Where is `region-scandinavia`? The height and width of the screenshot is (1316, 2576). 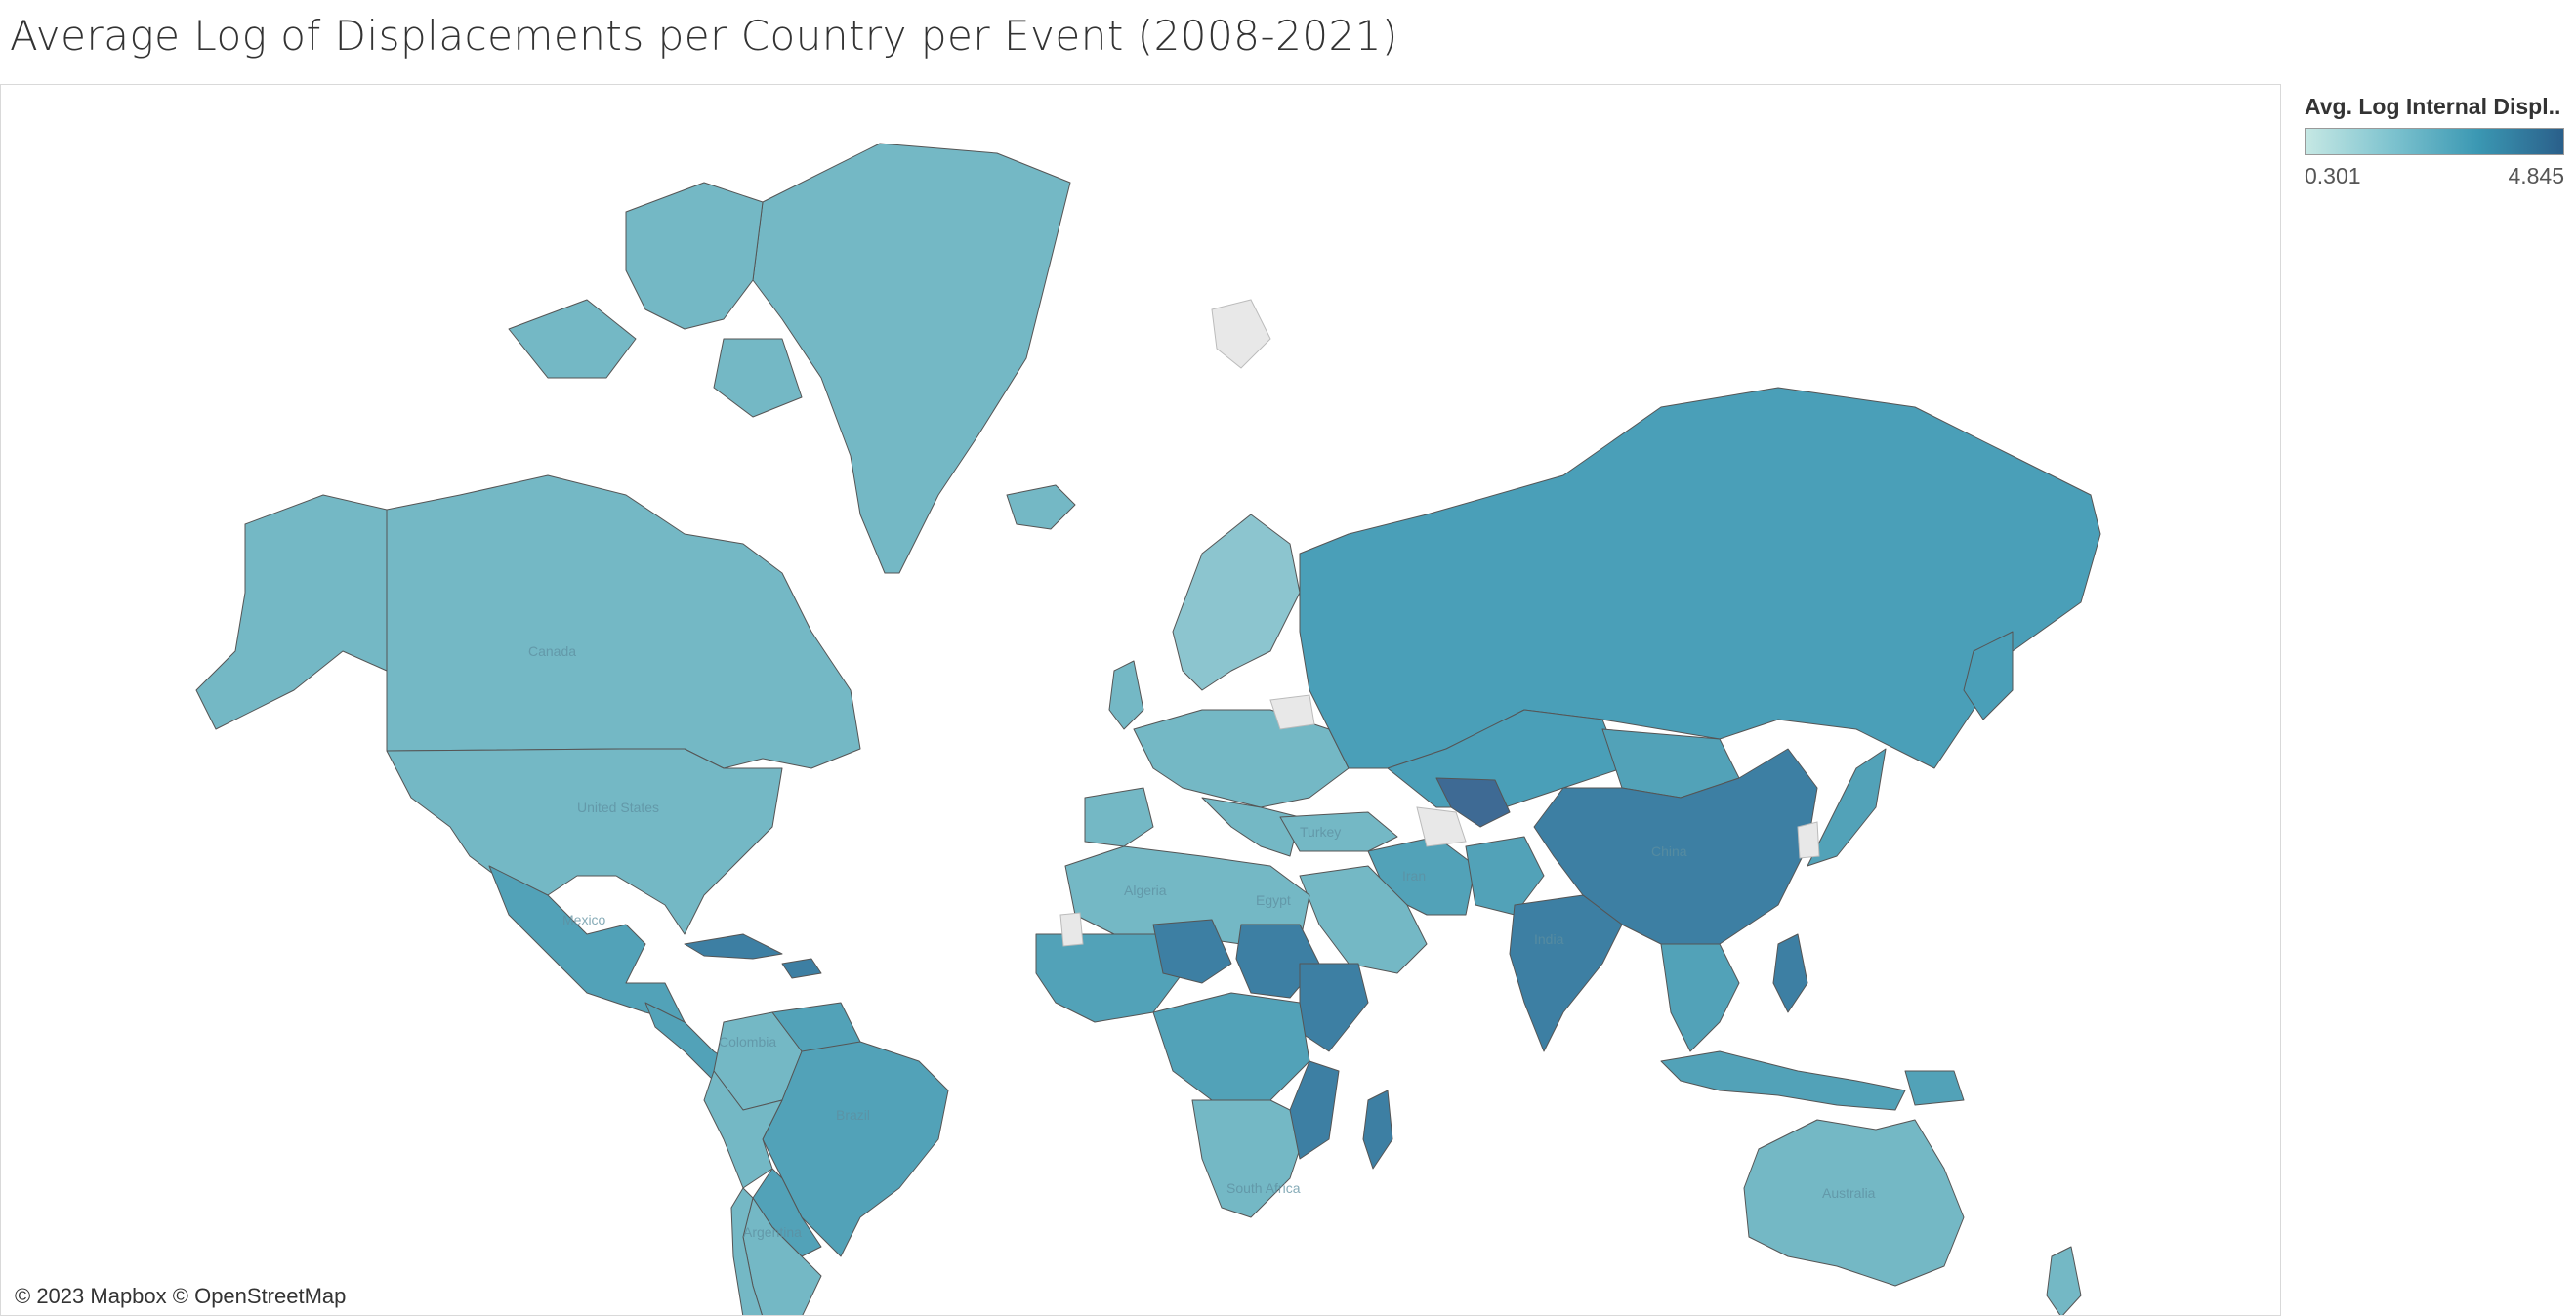 region-scandinavia is located at coordinates (1237, 602).